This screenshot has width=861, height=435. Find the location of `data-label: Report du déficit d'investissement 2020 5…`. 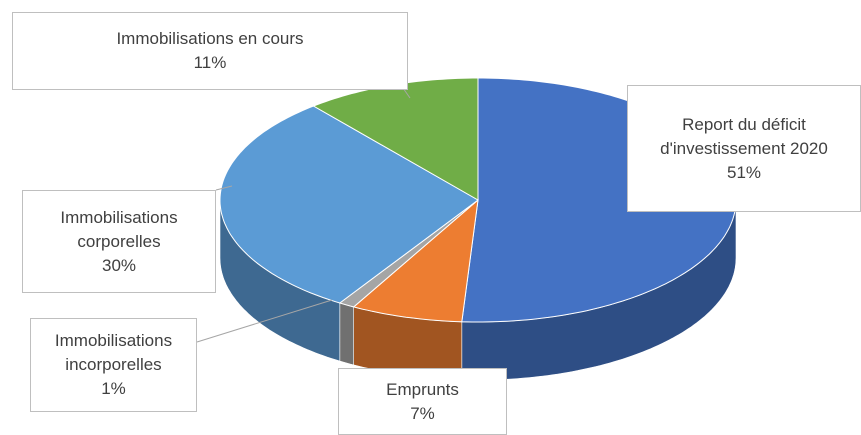

data-label: Report du déficit d'investissement 2020 5… is located at coordinates (744, 148).